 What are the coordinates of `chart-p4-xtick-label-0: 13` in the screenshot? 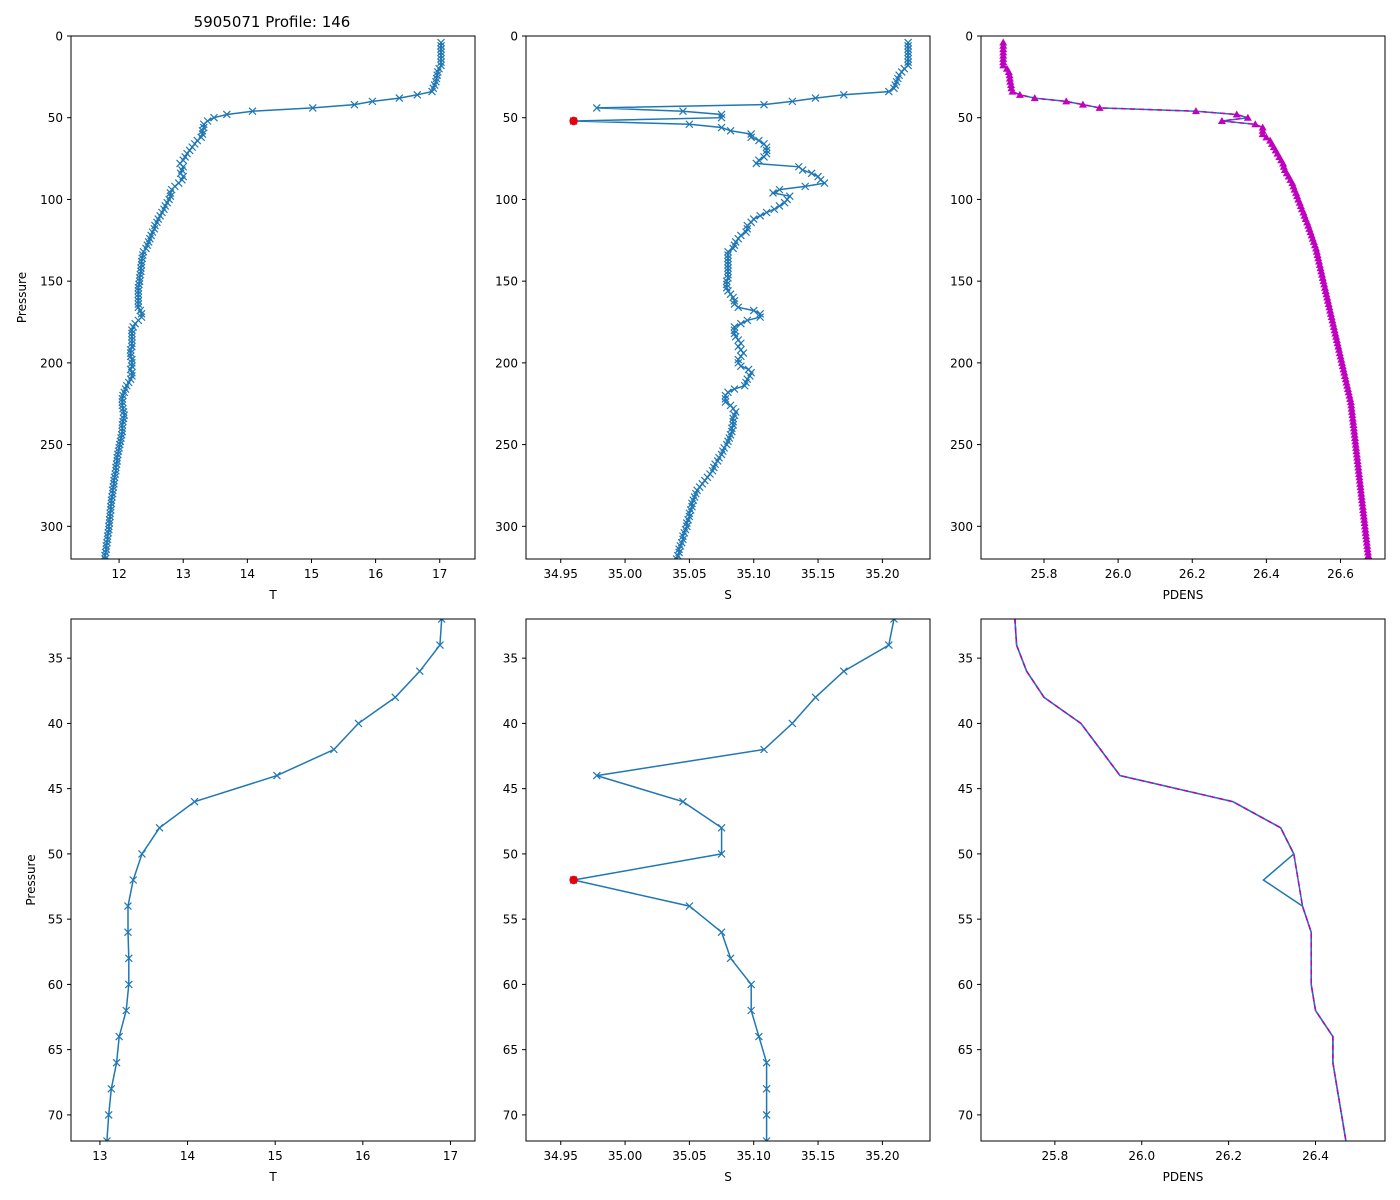 It's located at (99, 1156).